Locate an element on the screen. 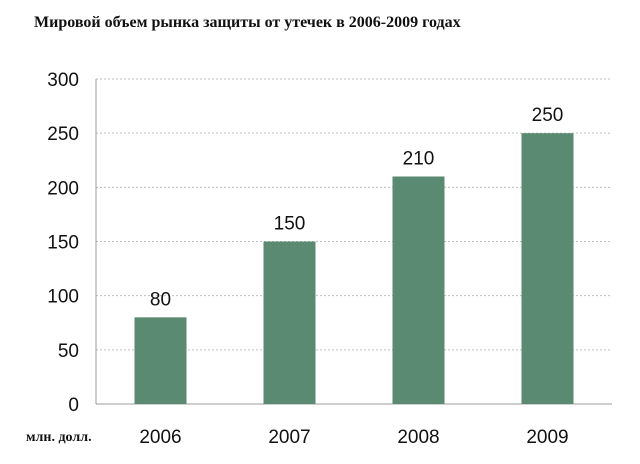  data-label-2007: 150 is located at coordinates (290, 224).